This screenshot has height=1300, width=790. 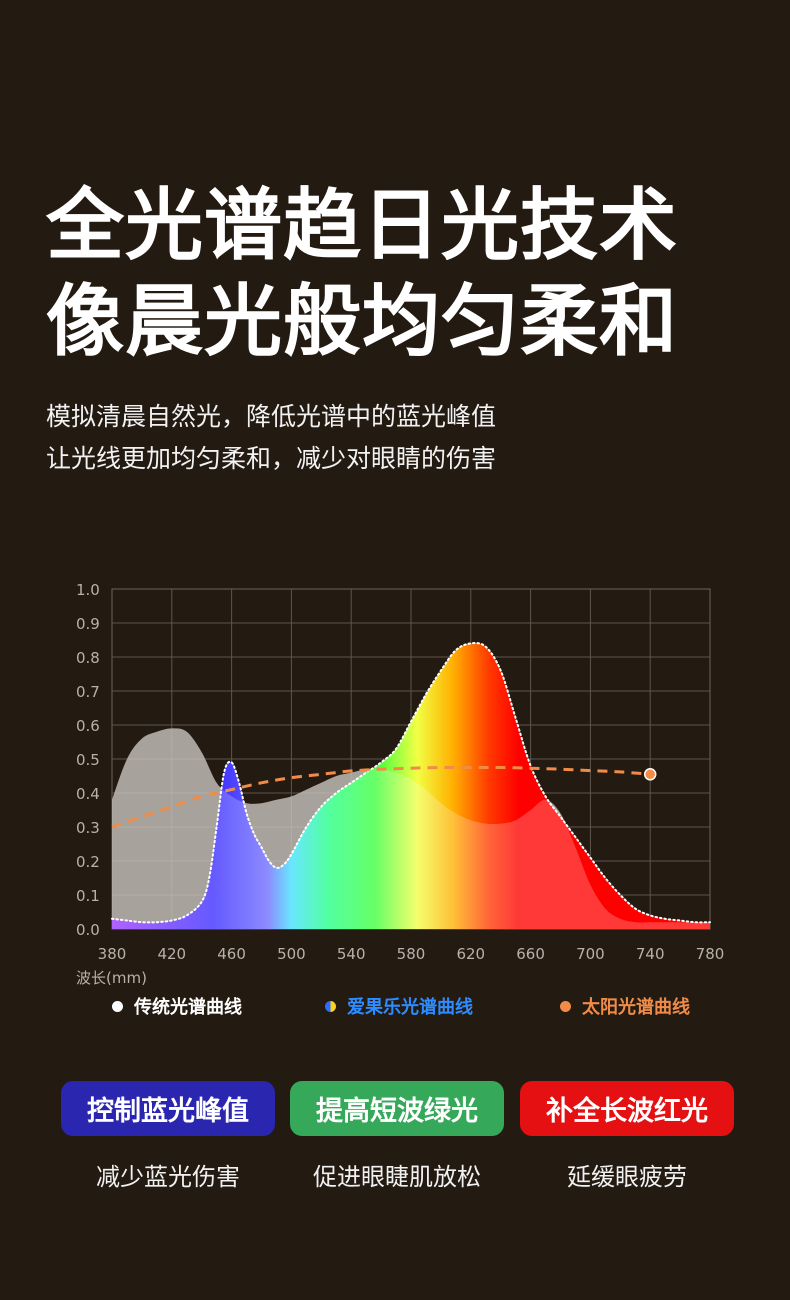 What do you see at coordinates (362, 226) in the screenshot?
I see `headline-line-1: 全光谱趋日光技术` at bounding box center [362, 226].